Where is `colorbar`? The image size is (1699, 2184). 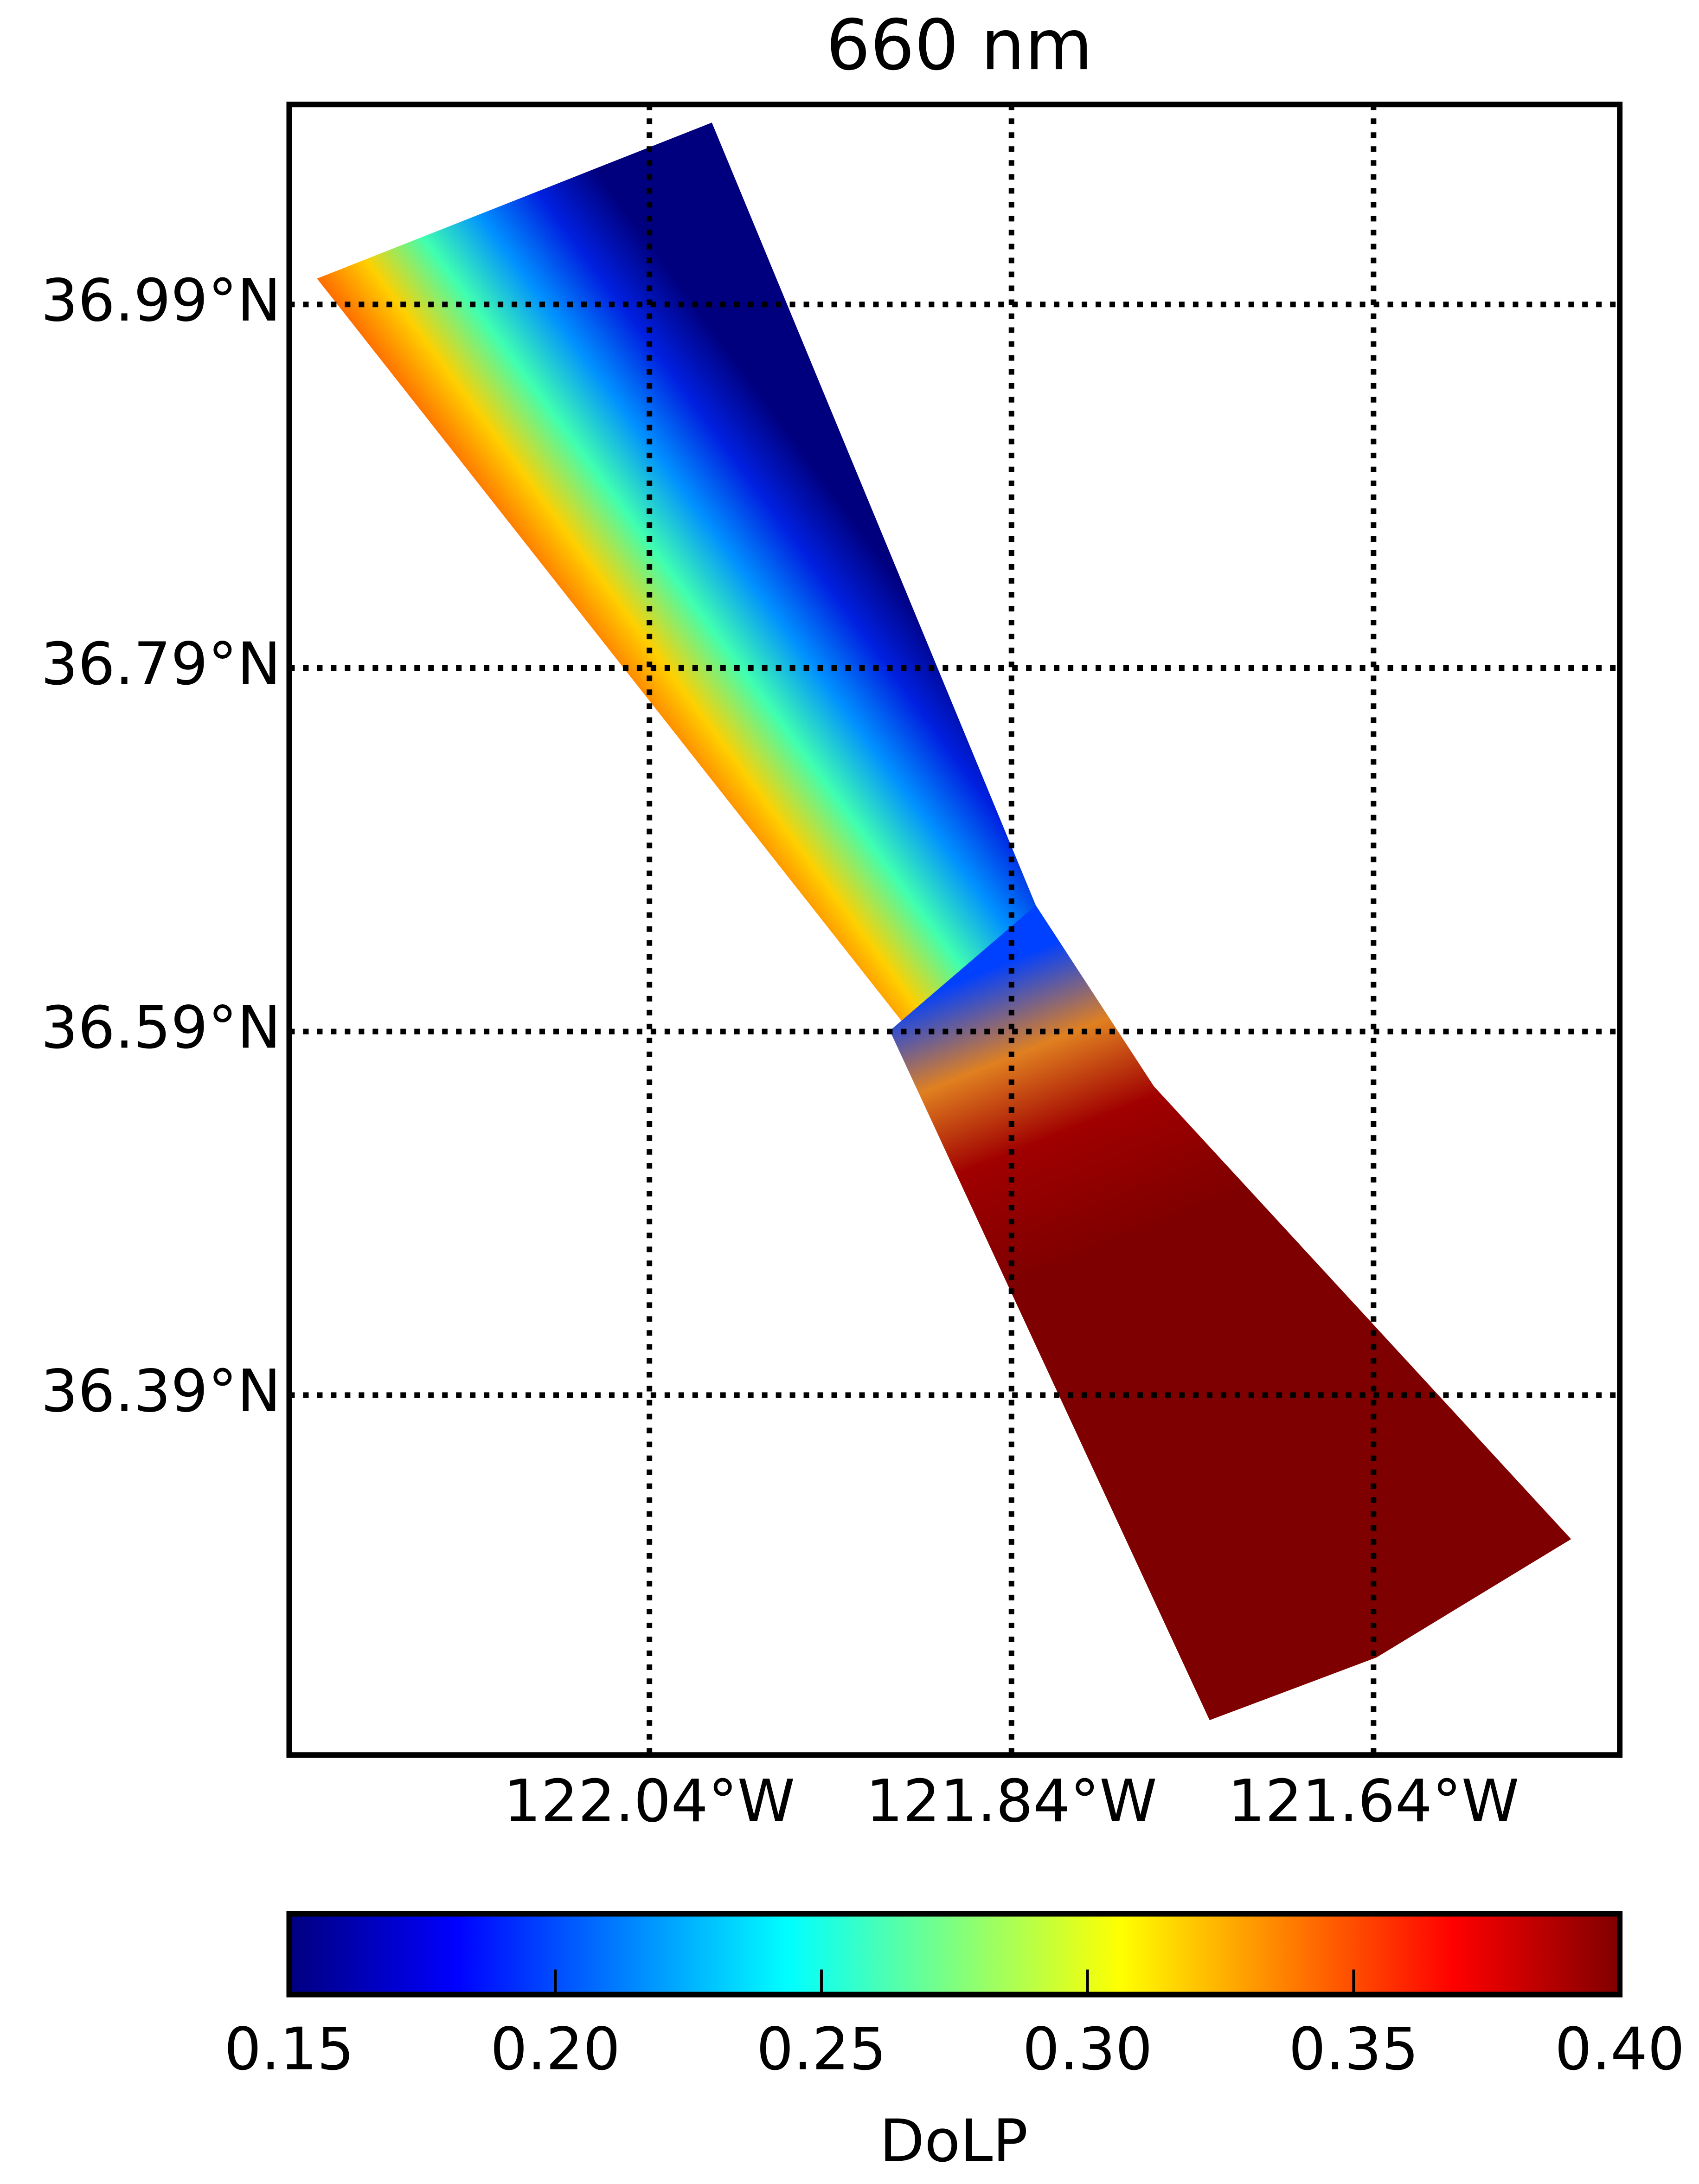 colorbar is located at coordinates (954, 1954).